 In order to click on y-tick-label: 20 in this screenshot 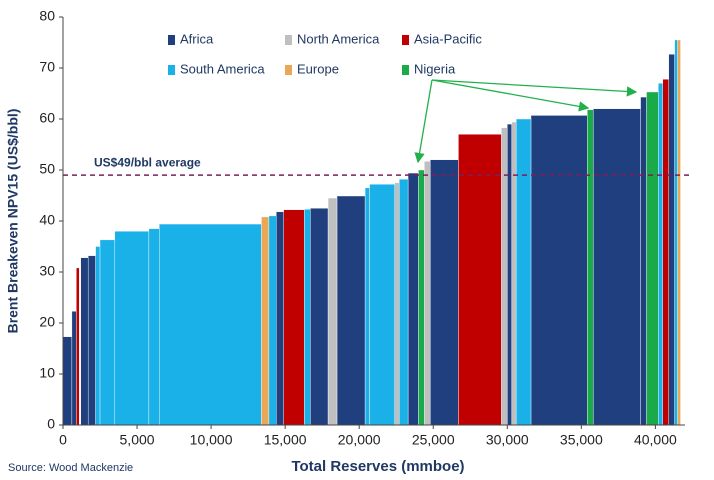, I will do `click(47, 322)`.